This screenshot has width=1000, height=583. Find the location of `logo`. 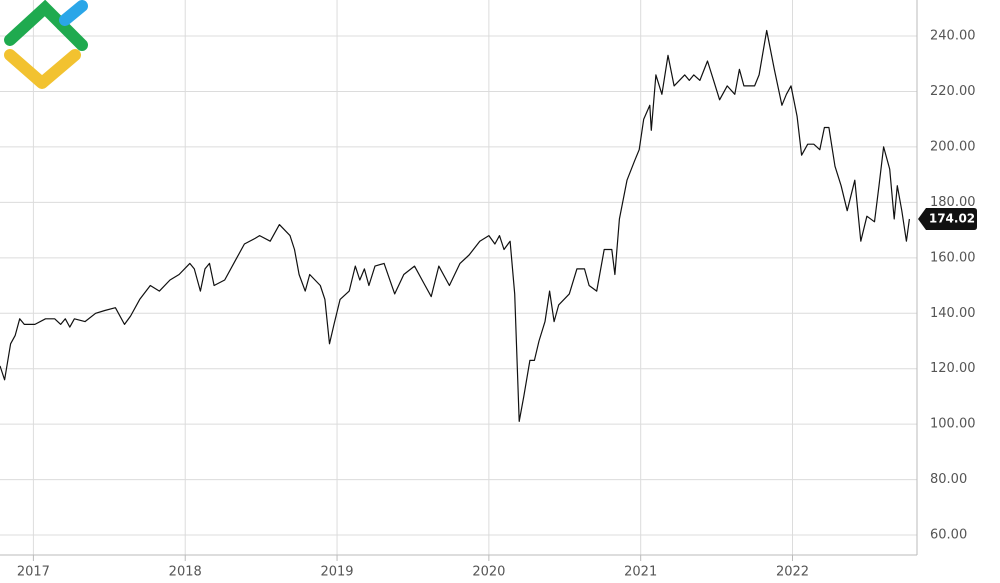

logo is located at coordinates (46, 44).